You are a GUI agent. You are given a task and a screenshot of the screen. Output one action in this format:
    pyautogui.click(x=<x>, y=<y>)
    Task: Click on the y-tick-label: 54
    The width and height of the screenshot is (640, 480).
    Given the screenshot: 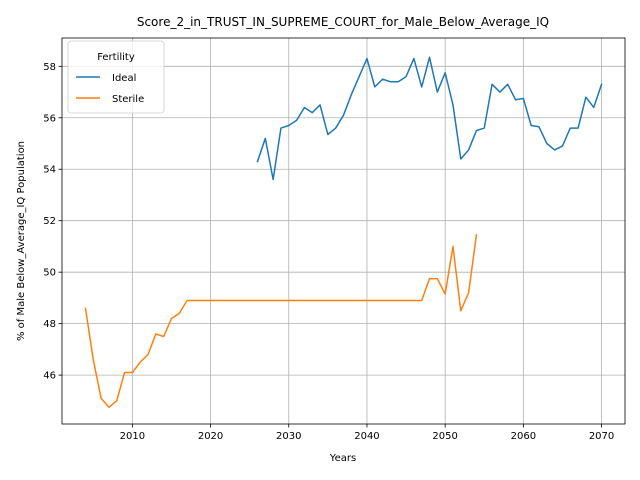 What is the action you would take?
    pyautogui.click(x=49, y=170)
    